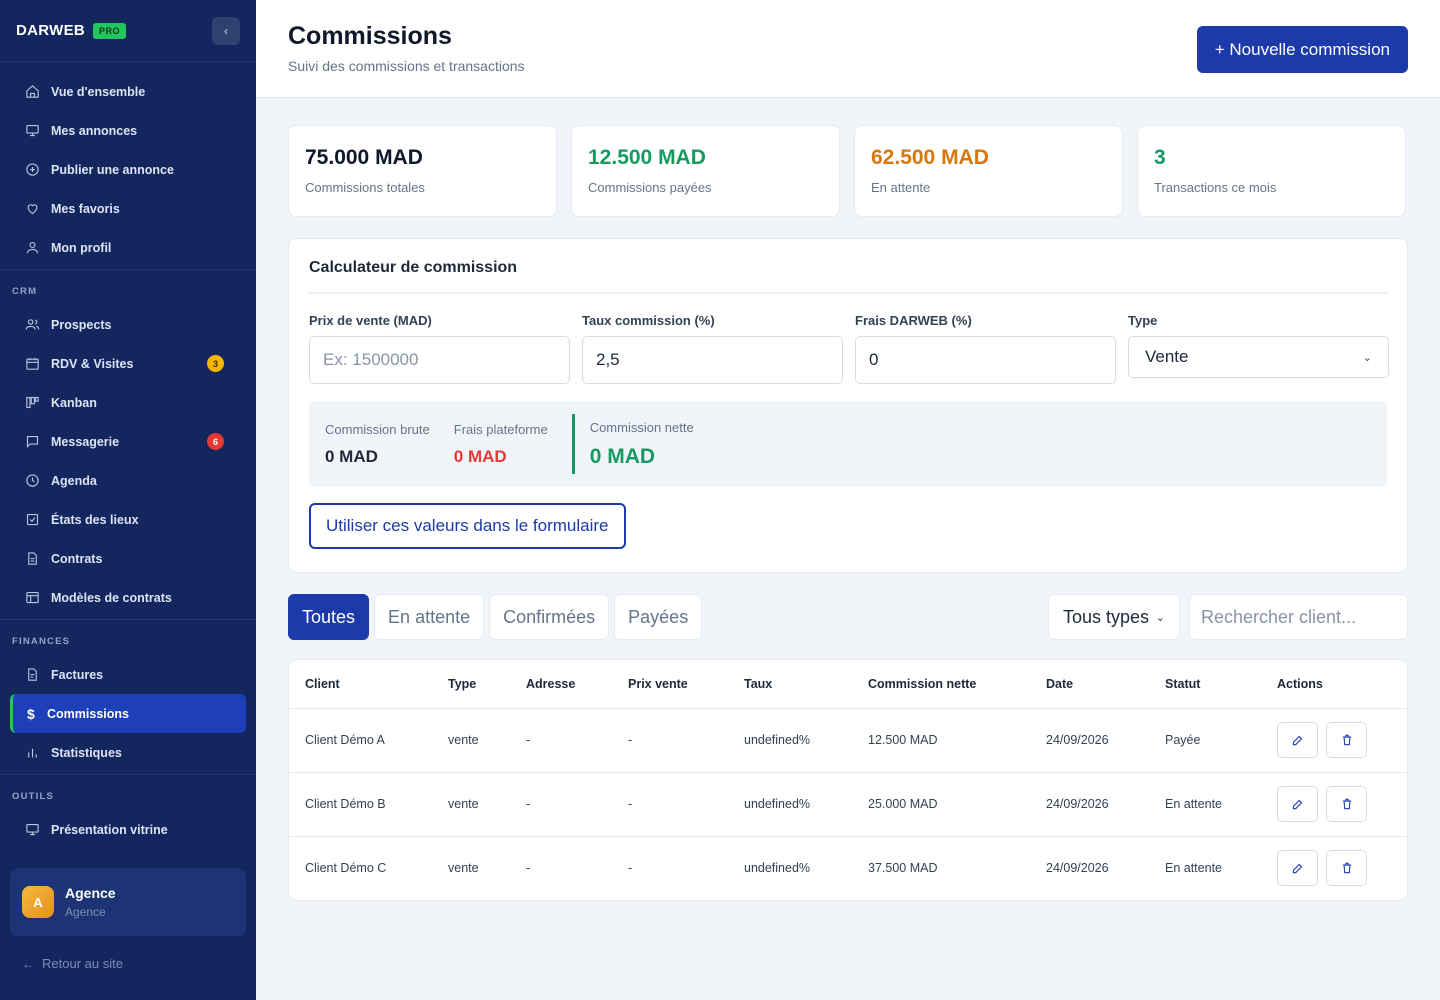 The width and height of the screenshot is (1440, 1000). What do you see at coordinates (650, 187) in the screenshot?
I see `stat-label: Commissions payées` at bounding box center [650, 187].